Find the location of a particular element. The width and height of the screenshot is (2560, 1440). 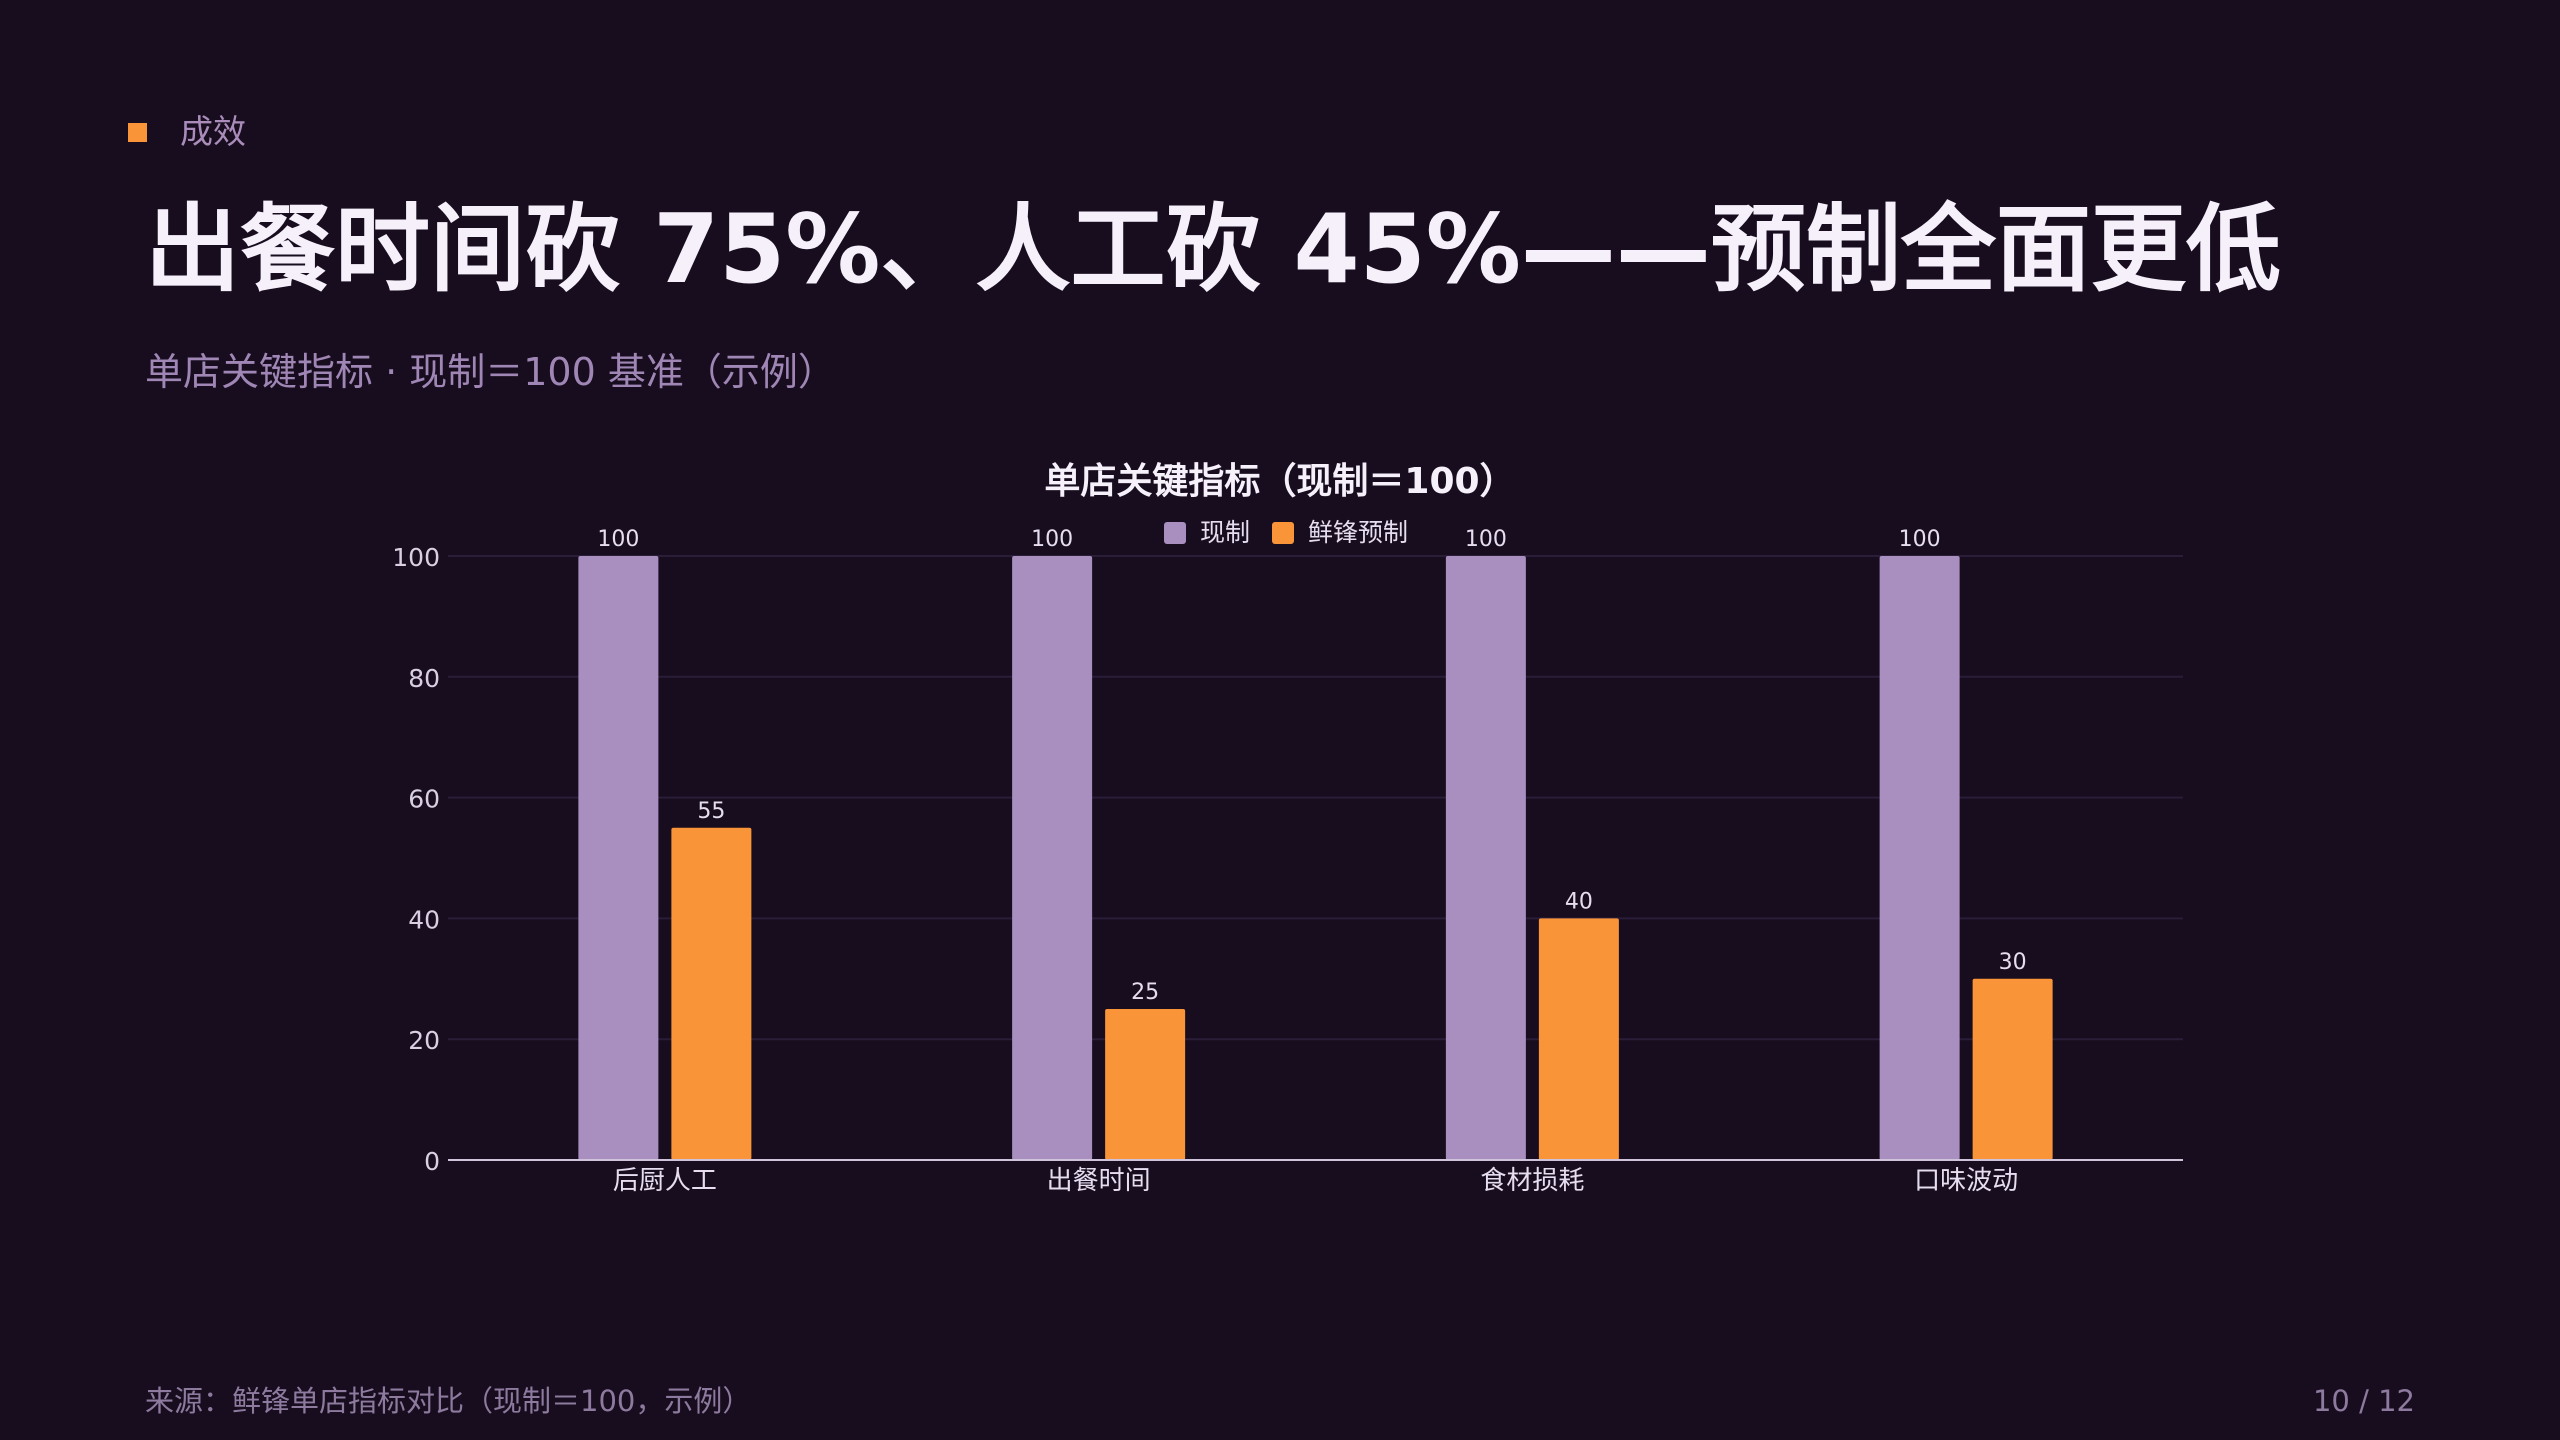

slide-title: 出餐时间砍 75%、人工砍 45%——预制全面更低 is located at coordinates (1213, 250).